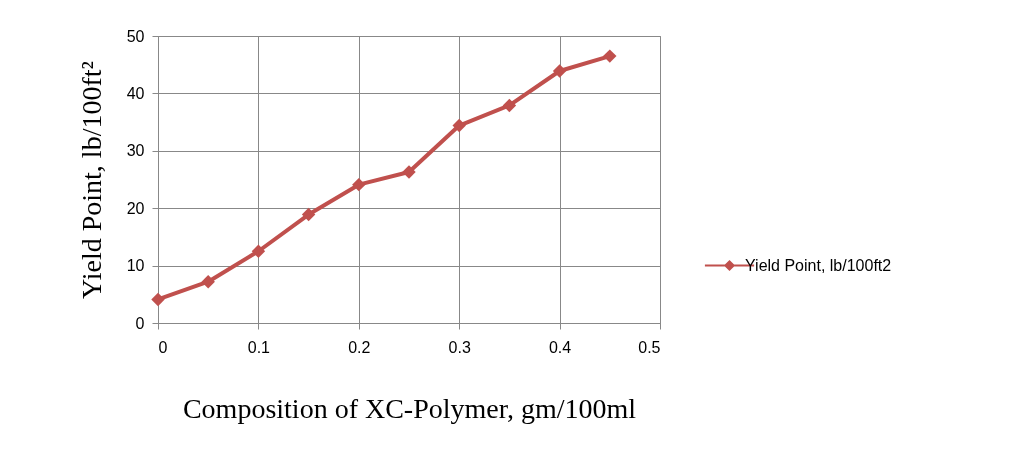  I want to click on y-tick-label: 0, so click(140, 323).